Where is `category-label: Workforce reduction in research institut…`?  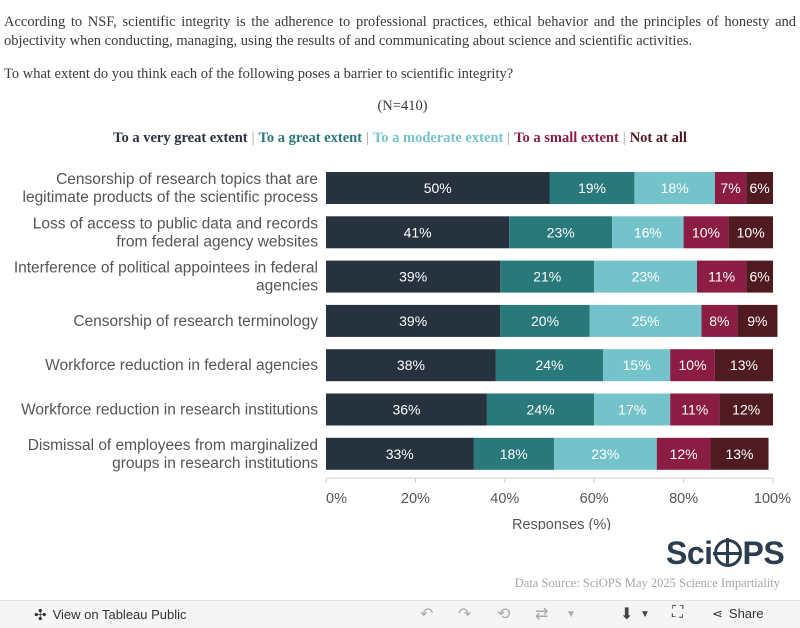
category-label: Workforce reduction in research institut… is located at coordinates (169, 410).